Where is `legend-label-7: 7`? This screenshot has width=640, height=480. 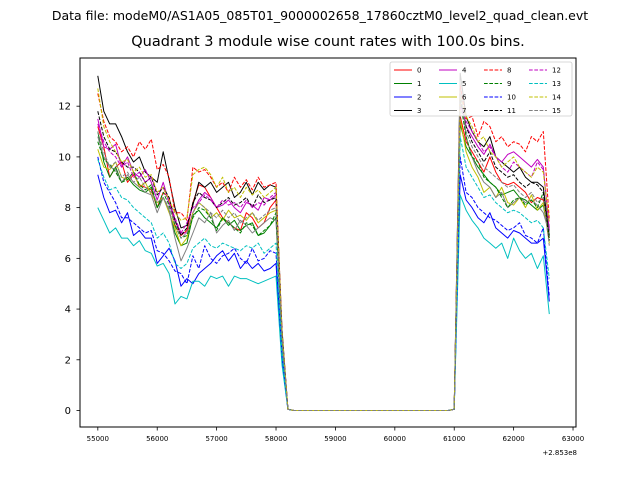
legend-label-7: 7 is located at coordinates (464, 111).